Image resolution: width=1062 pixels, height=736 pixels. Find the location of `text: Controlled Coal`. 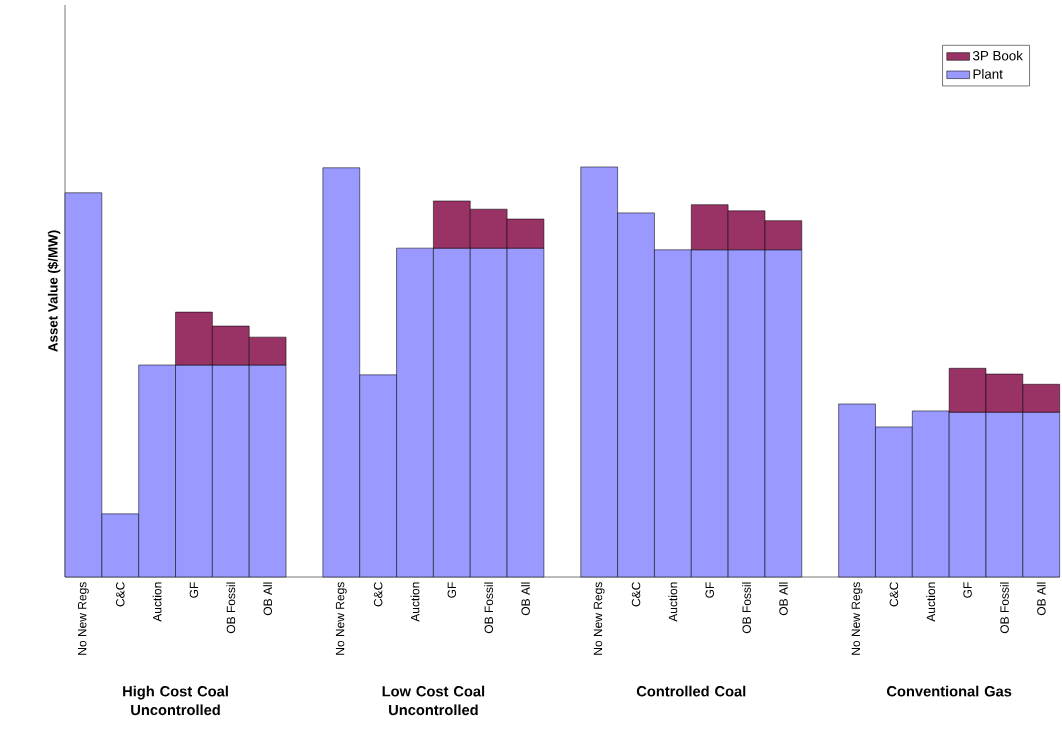

text: Controlled Coal is located at coordinates (691, 691).